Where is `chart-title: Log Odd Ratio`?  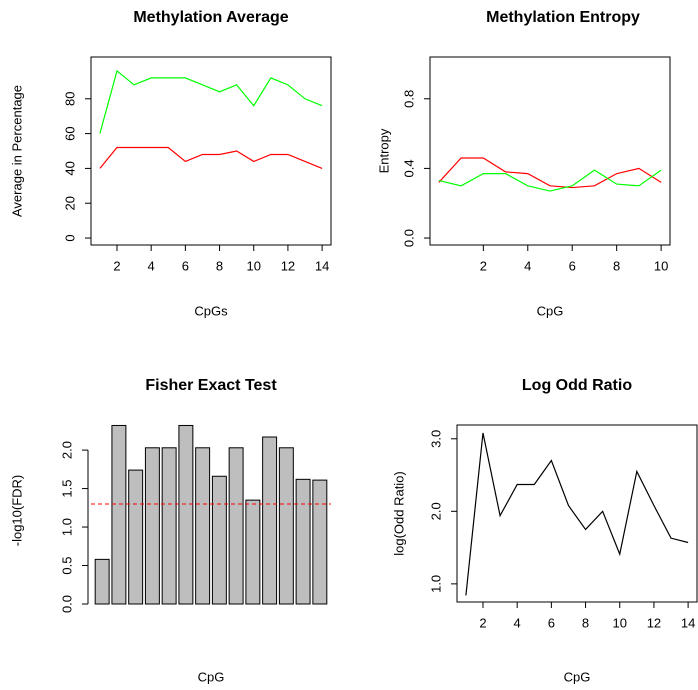 chart-title: Log Odd Ratio is located at coordinates (577, 385).